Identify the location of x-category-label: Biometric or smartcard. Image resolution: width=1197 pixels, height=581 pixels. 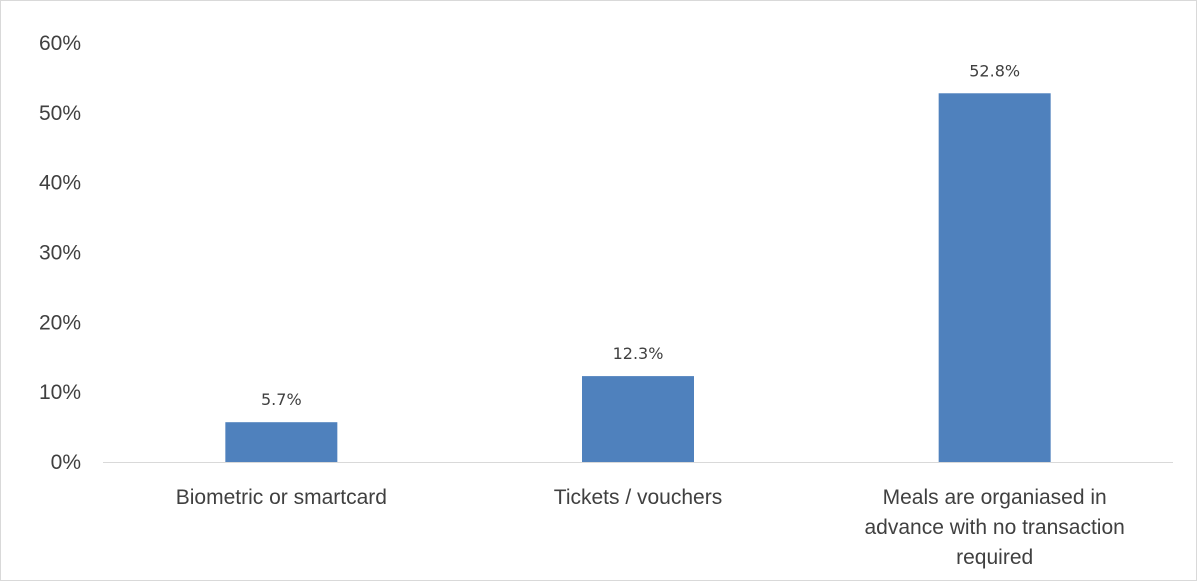
(281, 497).